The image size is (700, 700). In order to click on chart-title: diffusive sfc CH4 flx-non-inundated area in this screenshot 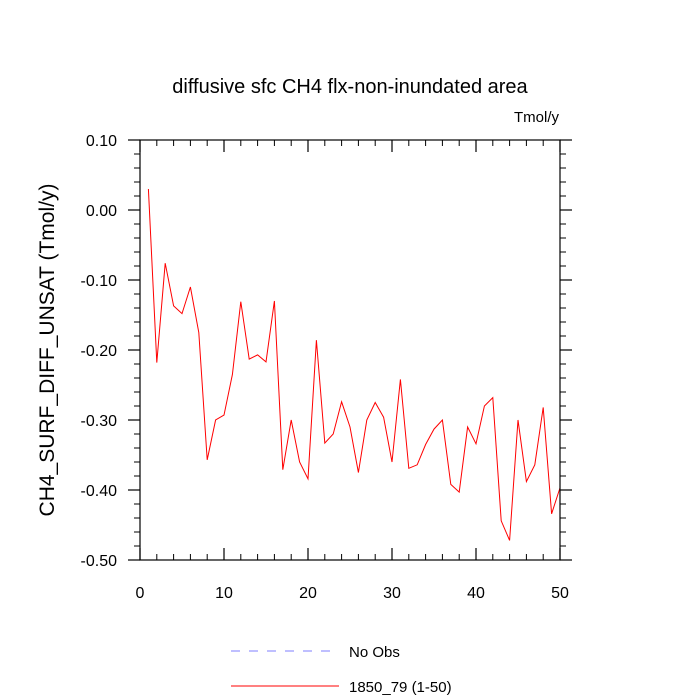, I will do `click(350, 87)`.